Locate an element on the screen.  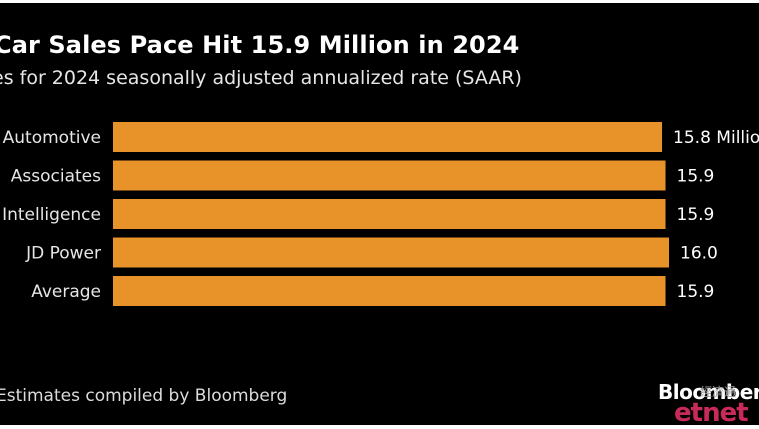
watermark-subtext: 經濟通 is located at coordinates (718, 392).